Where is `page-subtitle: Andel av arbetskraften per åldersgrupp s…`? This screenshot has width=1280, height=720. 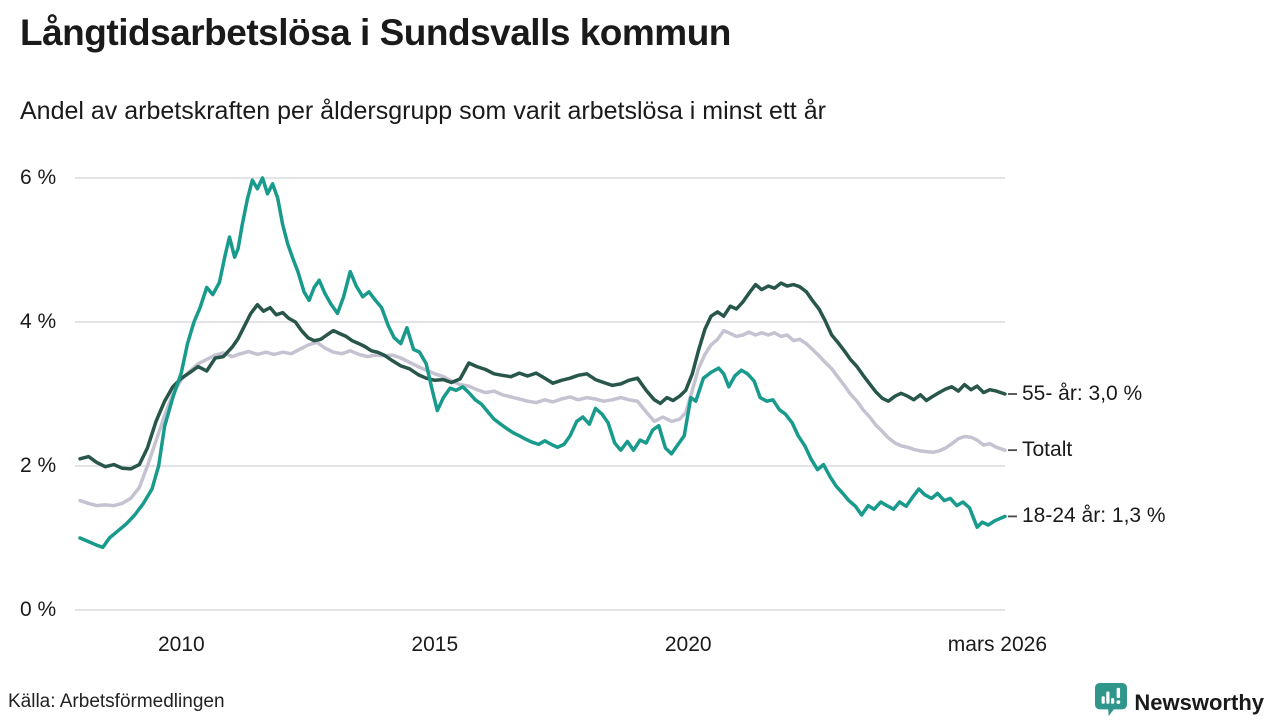 page-subtitle: Andel av arbetskraften per åldersgrupp s… is located at coordinates (423, 111).